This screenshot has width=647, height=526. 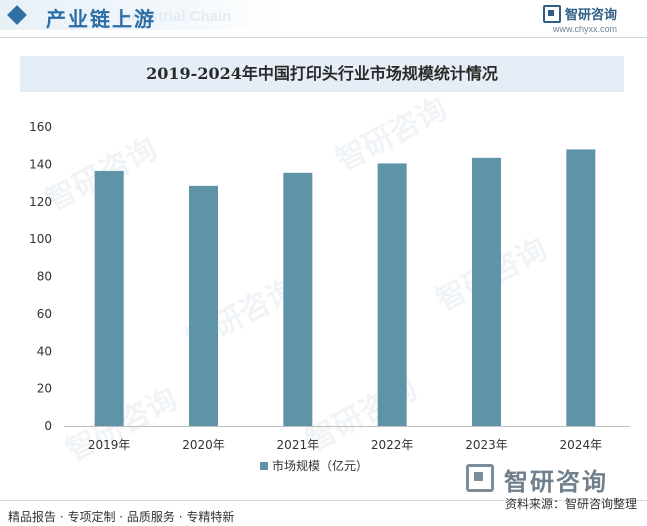 What do you see at coordinates (44, 389) in the screenshot?
I see `y-tick-label: 20` at bounding box center [44, 389].